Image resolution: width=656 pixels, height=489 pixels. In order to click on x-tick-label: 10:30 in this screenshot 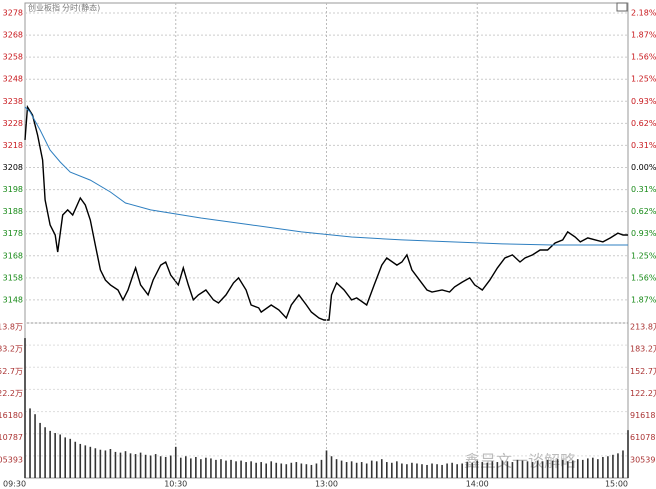, I will do `click(175, 484)`.